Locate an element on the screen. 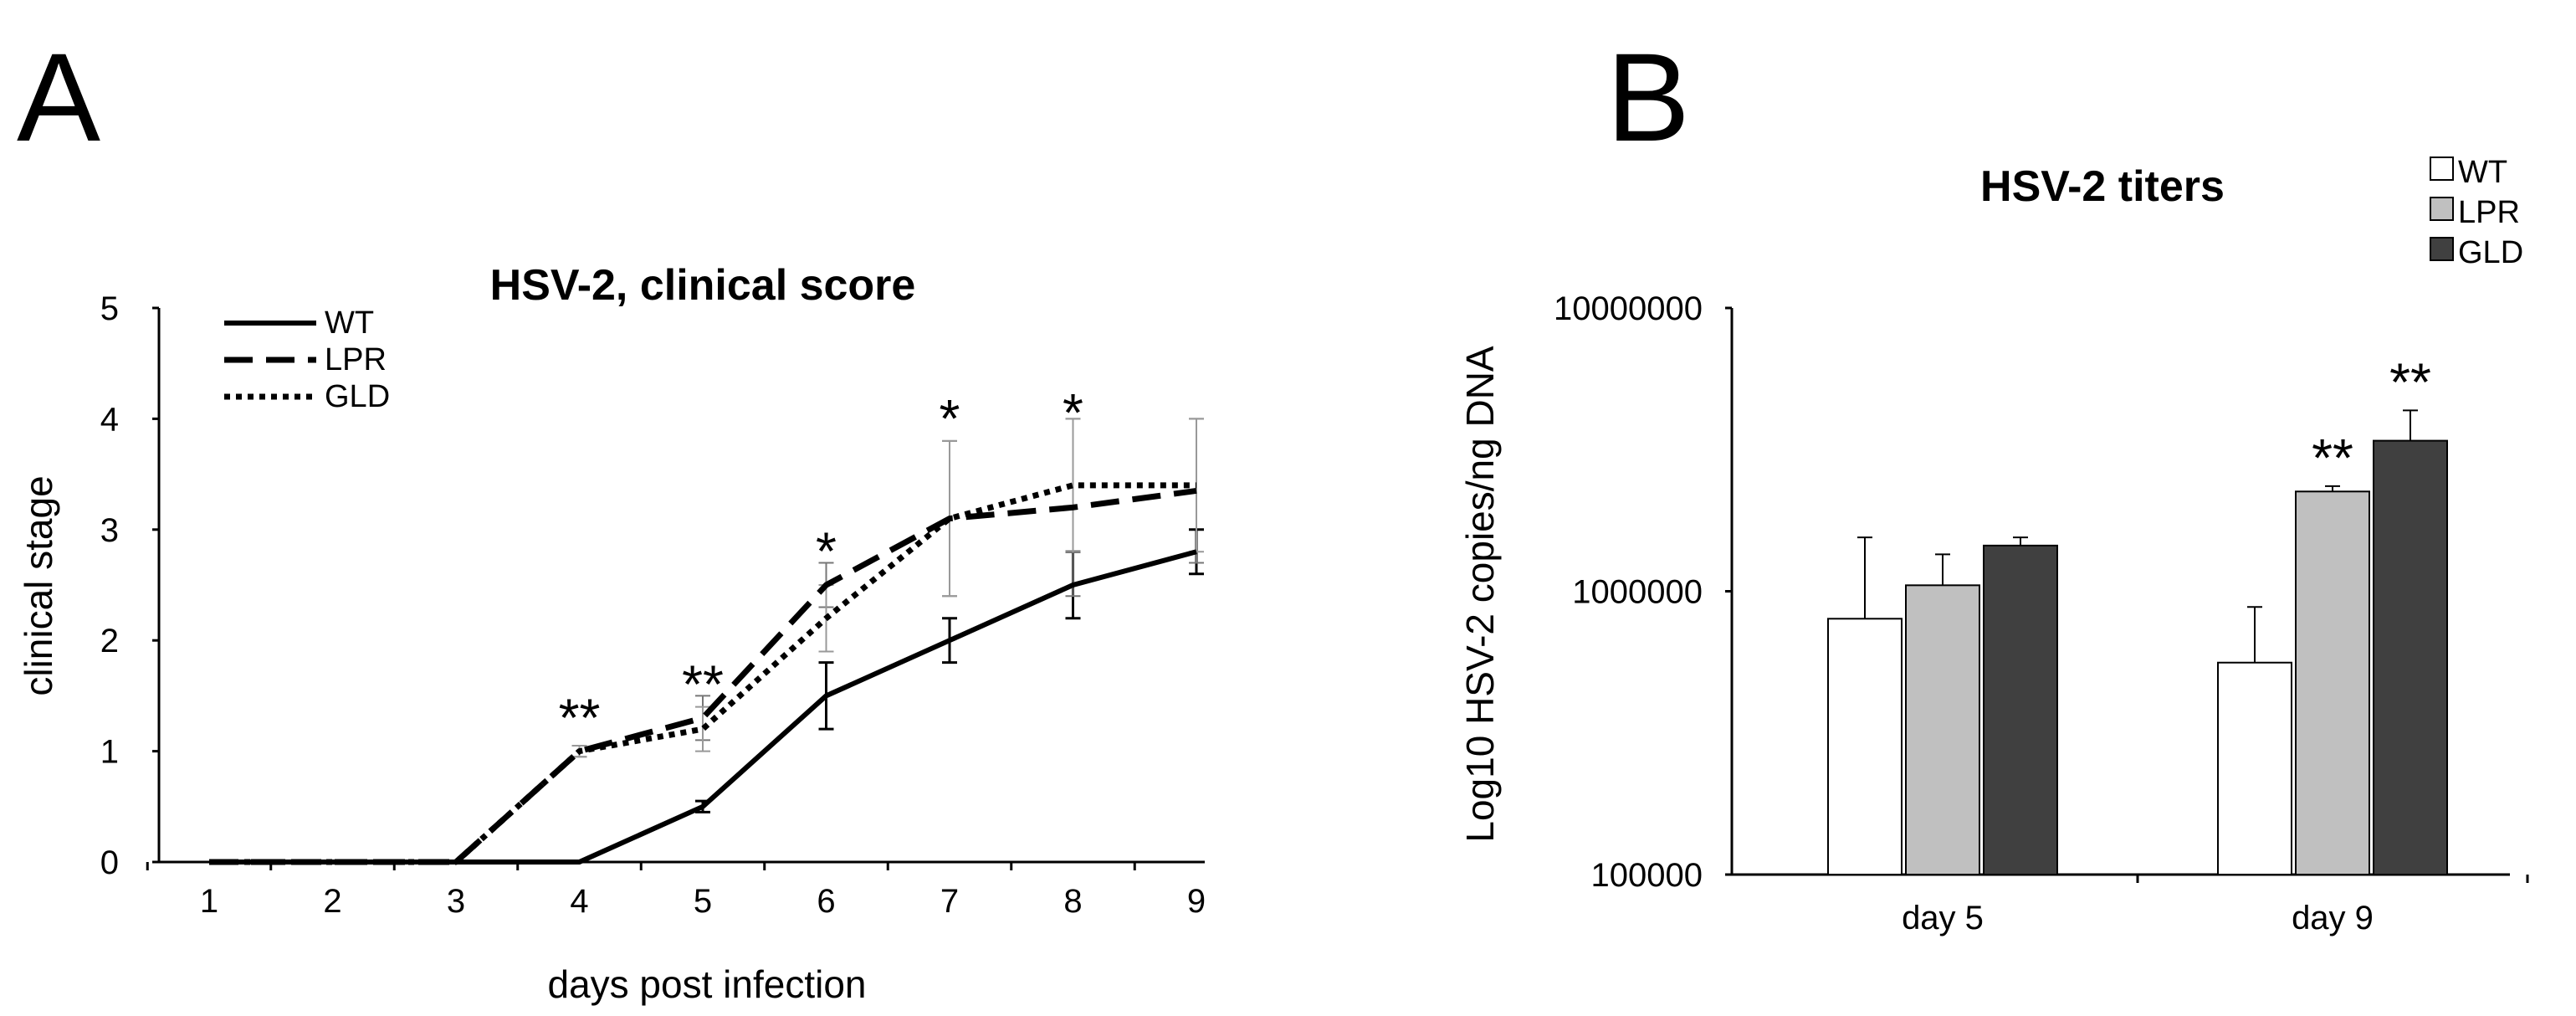 The image size is (2576, 1016). chart-b-y-tick-label: 10000000 is located at coordinates (1629, 309).